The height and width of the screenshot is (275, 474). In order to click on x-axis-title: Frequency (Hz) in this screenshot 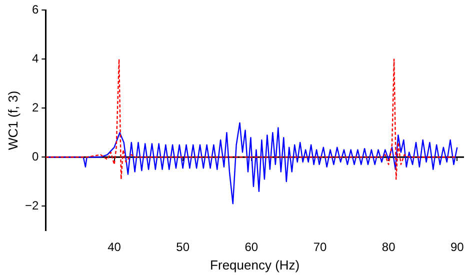, I will do `click(255, 265)`.